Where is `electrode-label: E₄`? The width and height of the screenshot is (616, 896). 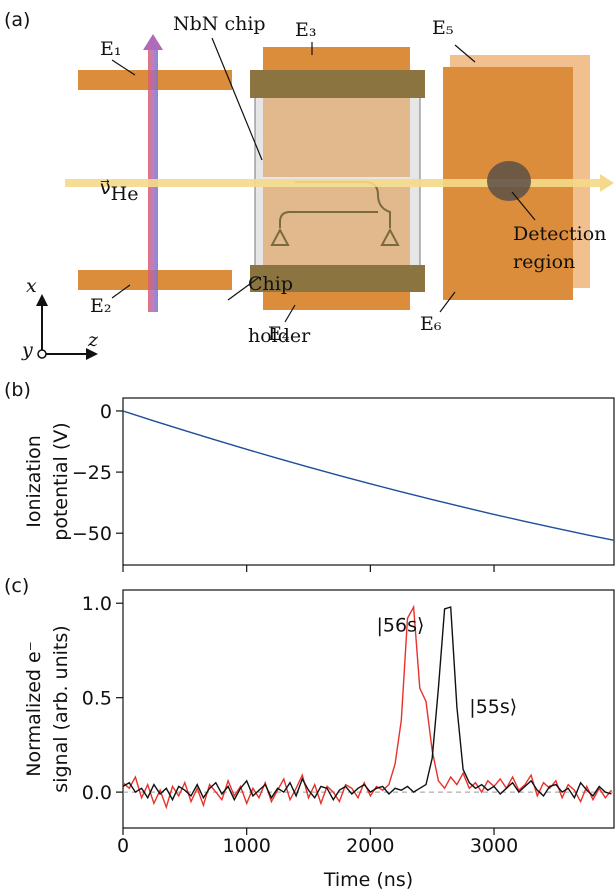
electrode-label: E₄ is located at coordinates (279, 334).